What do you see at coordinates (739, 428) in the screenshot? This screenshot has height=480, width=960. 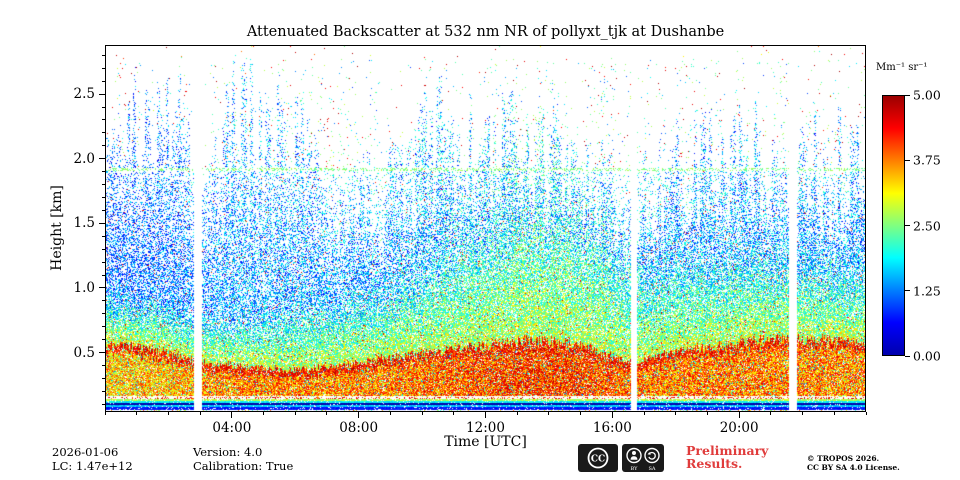 I see `x-tick-label: 20:00` at bounding box center [739, 428].